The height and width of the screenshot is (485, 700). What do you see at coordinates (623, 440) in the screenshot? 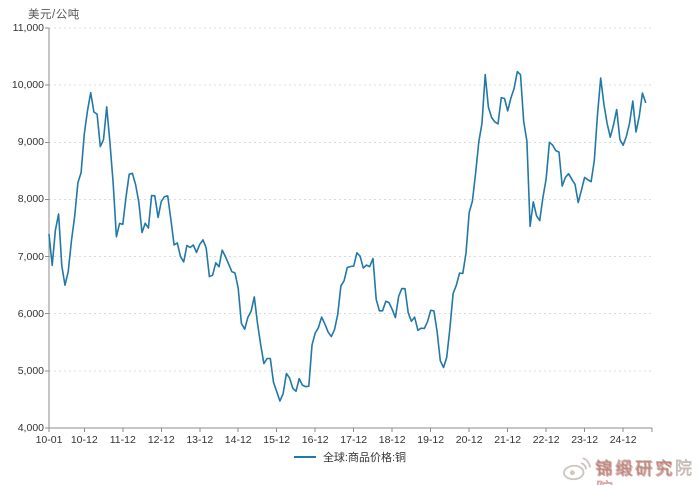
I see `x-tick-label: 24-12` at bounding box center [623, 440].